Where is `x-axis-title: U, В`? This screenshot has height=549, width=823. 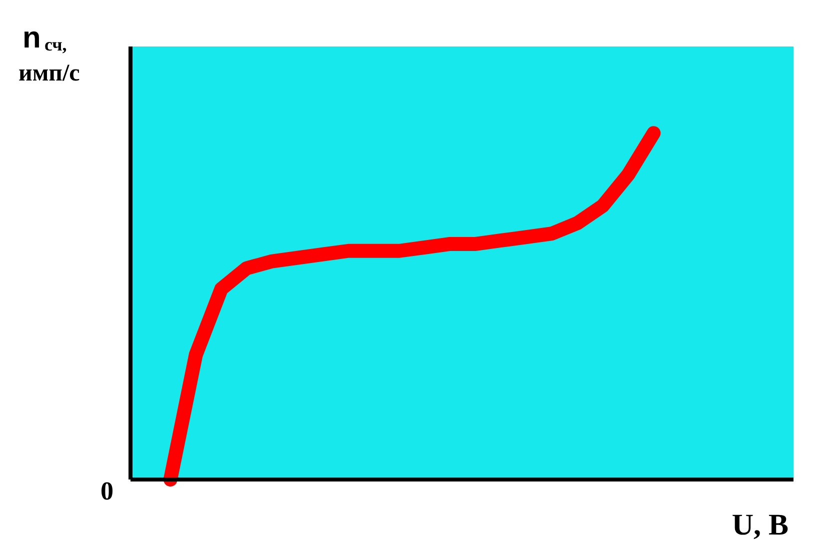
x-axis-title: U, В is located at coordinates (760, 525).